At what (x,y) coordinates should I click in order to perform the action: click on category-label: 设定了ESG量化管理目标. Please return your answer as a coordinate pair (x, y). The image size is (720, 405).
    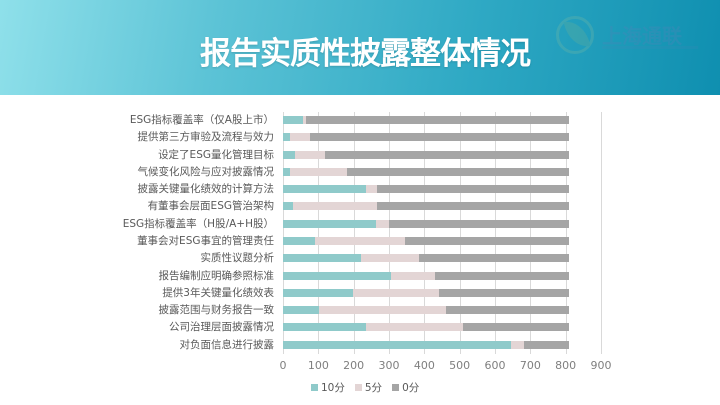
    Looking at the image, I should click on (216, 154).